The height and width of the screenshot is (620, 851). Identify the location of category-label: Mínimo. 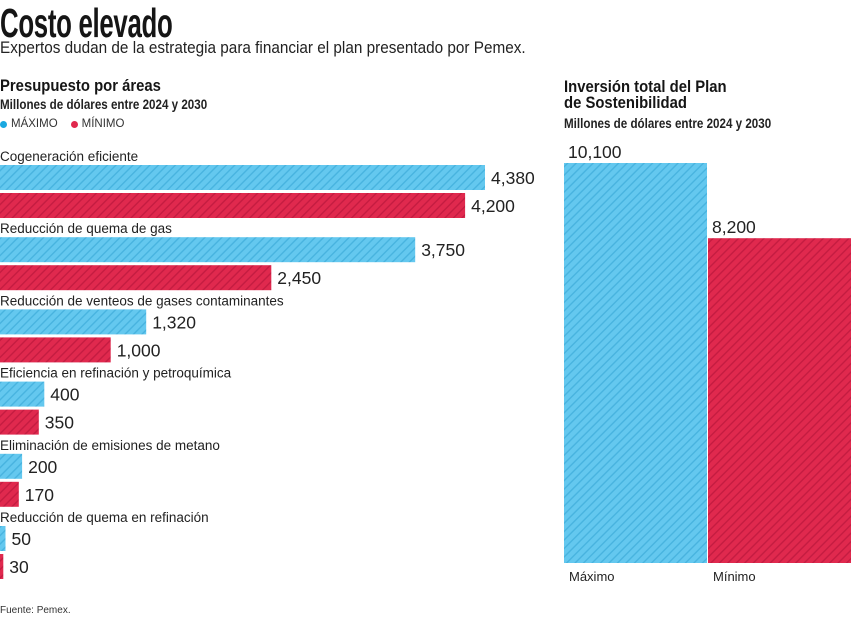
(734, 576).